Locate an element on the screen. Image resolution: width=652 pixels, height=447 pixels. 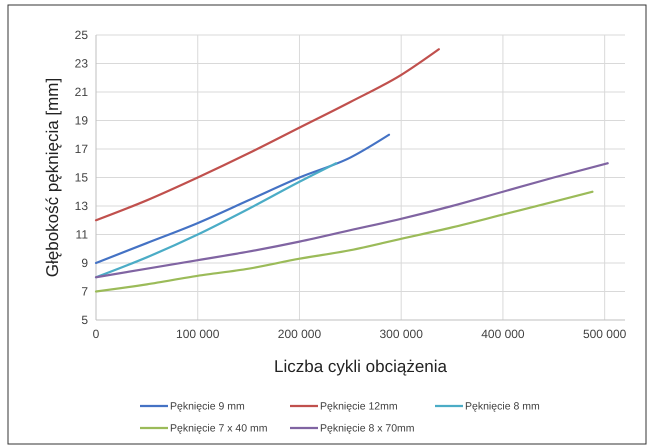
y-axis-title: Głębokość pęknięcia [mm] is located at coordinates (52, 178).